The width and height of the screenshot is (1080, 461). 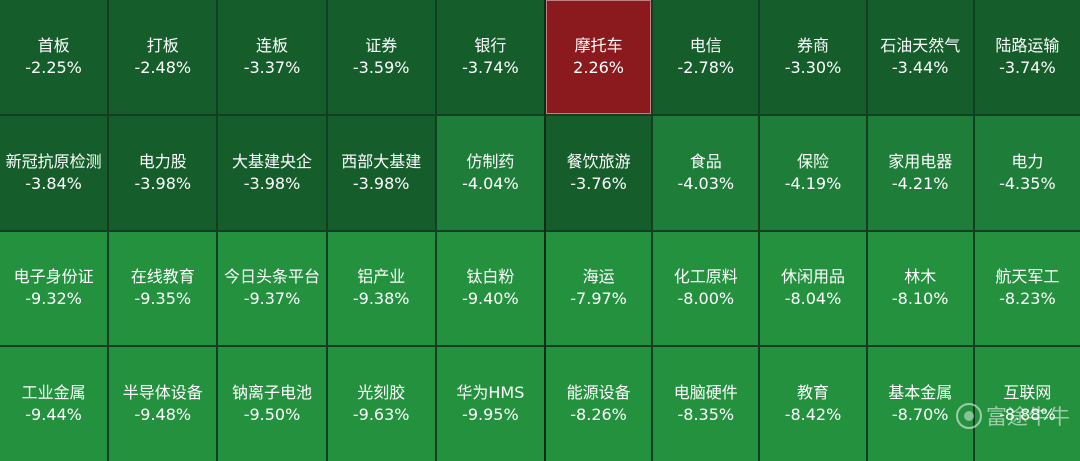 I want to click on sector-change-percent: -9.37%, so click(x=272, y=299).